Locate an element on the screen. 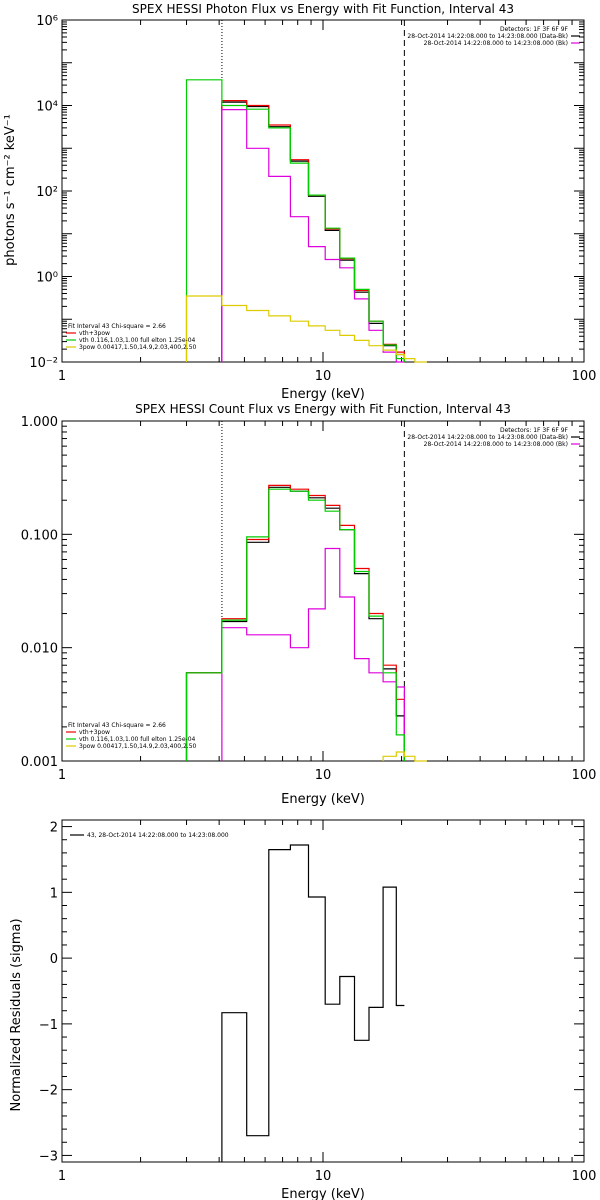 The image size is (600, 1200). y-tick-label: 10⁶ is located at coordinates (47, 21).